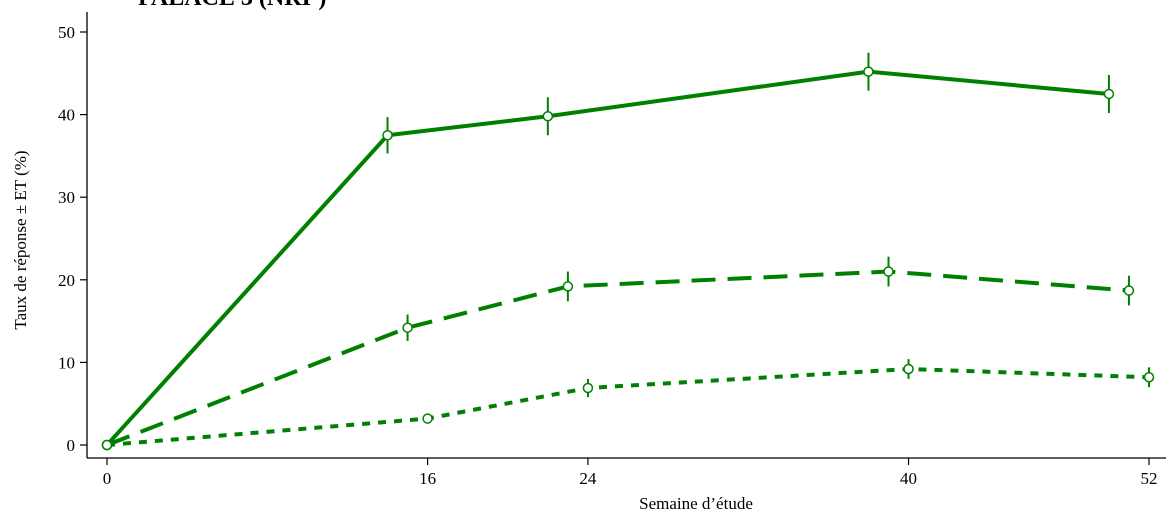 The width and height of the screenshot is (1170, 518). What do you see at coordinates (66, 280) in the screenshot?
I see `y-tick-label: 20` at bounding box center [66, 280].